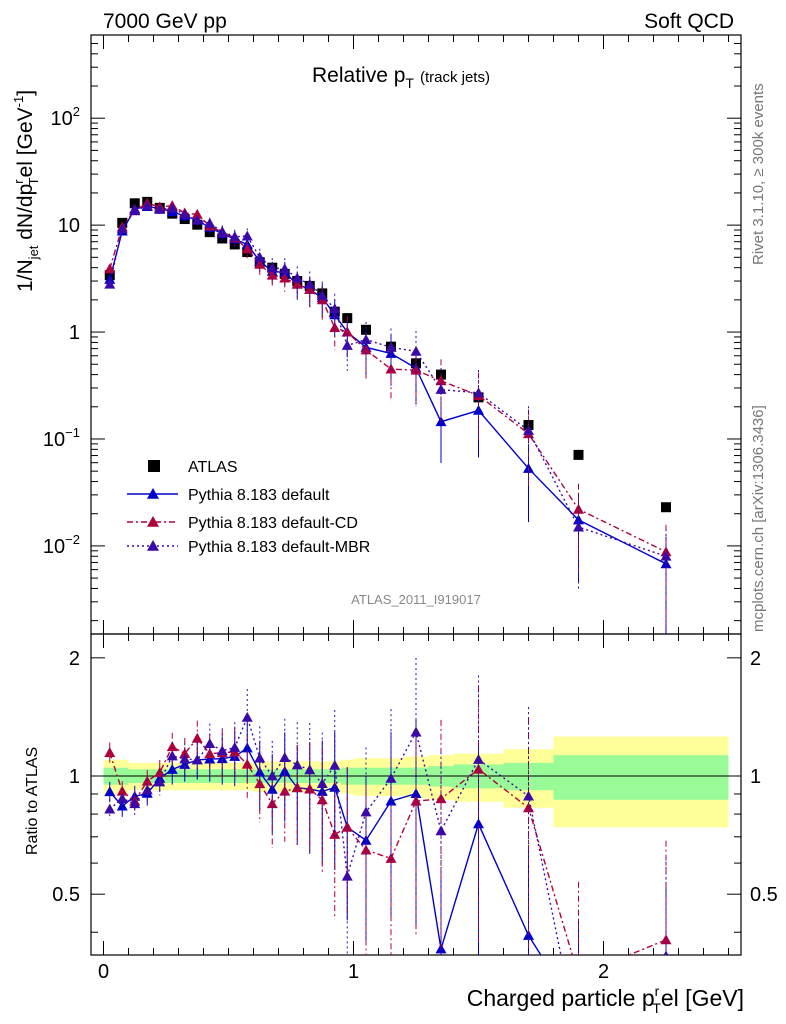 The width and height of the screenshot is (786, 1024). I want to click on y-tick-label: 10, so click(69, 226).